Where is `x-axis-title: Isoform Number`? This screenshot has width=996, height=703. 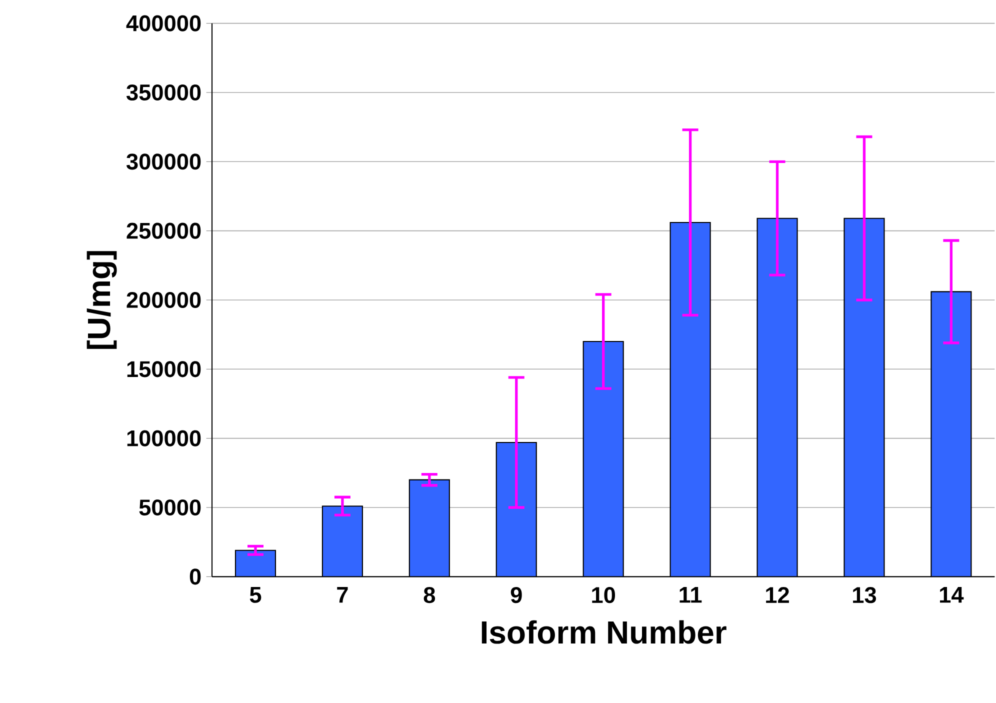 x-axis-title: Isoform Number is located at coordinates (604, 632).